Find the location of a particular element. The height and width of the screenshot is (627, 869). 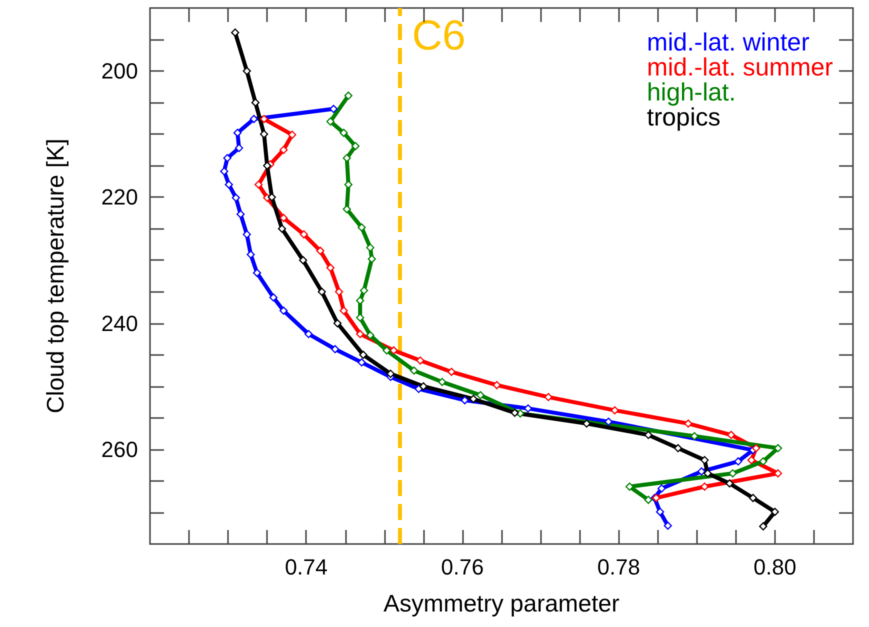

text: high-lat. is located at coordinates (691, 92).